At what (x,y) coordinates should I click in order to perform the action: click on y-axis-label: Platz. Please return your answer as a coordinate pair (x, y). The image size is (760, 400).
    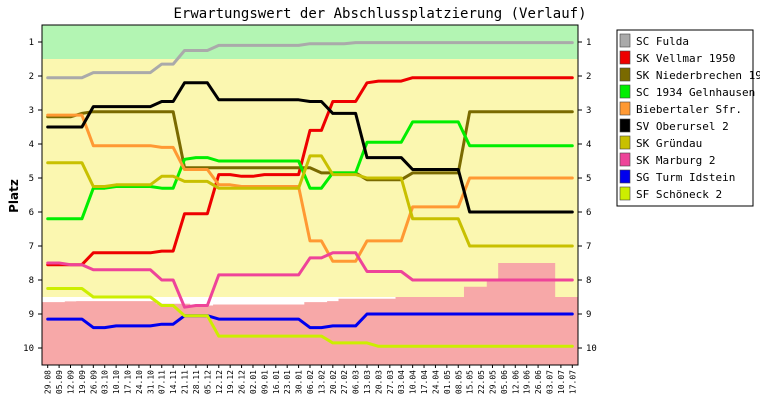
    Looking at the image, I should click on (14, 196).